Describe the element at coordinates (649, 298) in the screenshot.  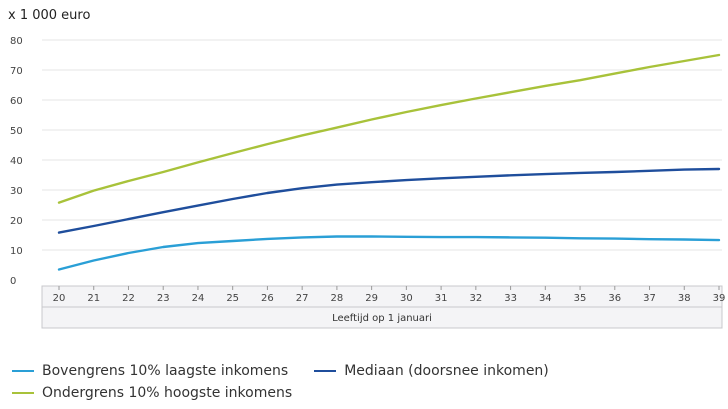
I see `x-tick-label: 37` at that location.